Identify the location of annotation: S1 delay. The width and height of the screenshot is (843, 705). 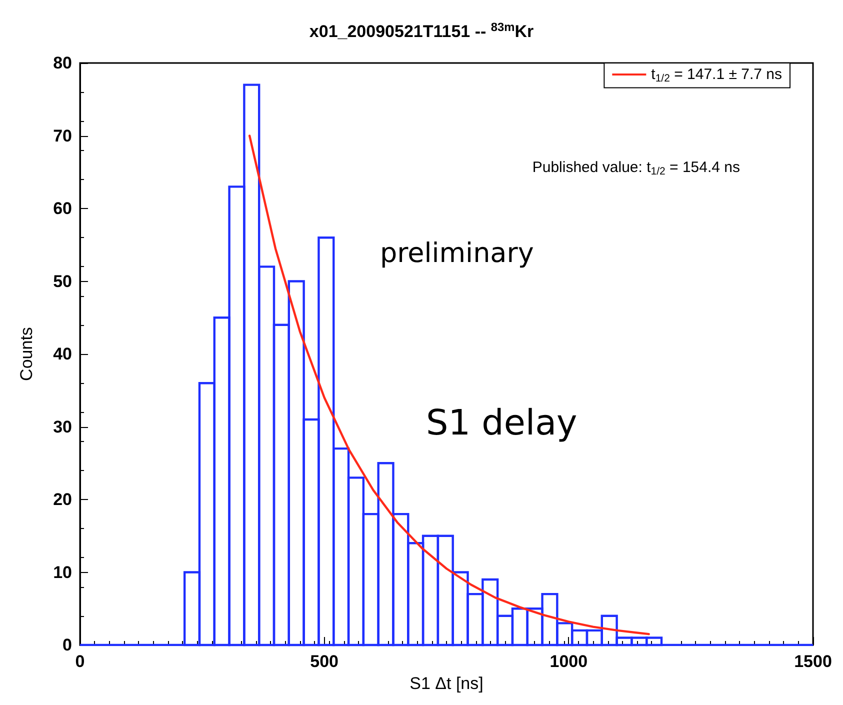
(502, 424).